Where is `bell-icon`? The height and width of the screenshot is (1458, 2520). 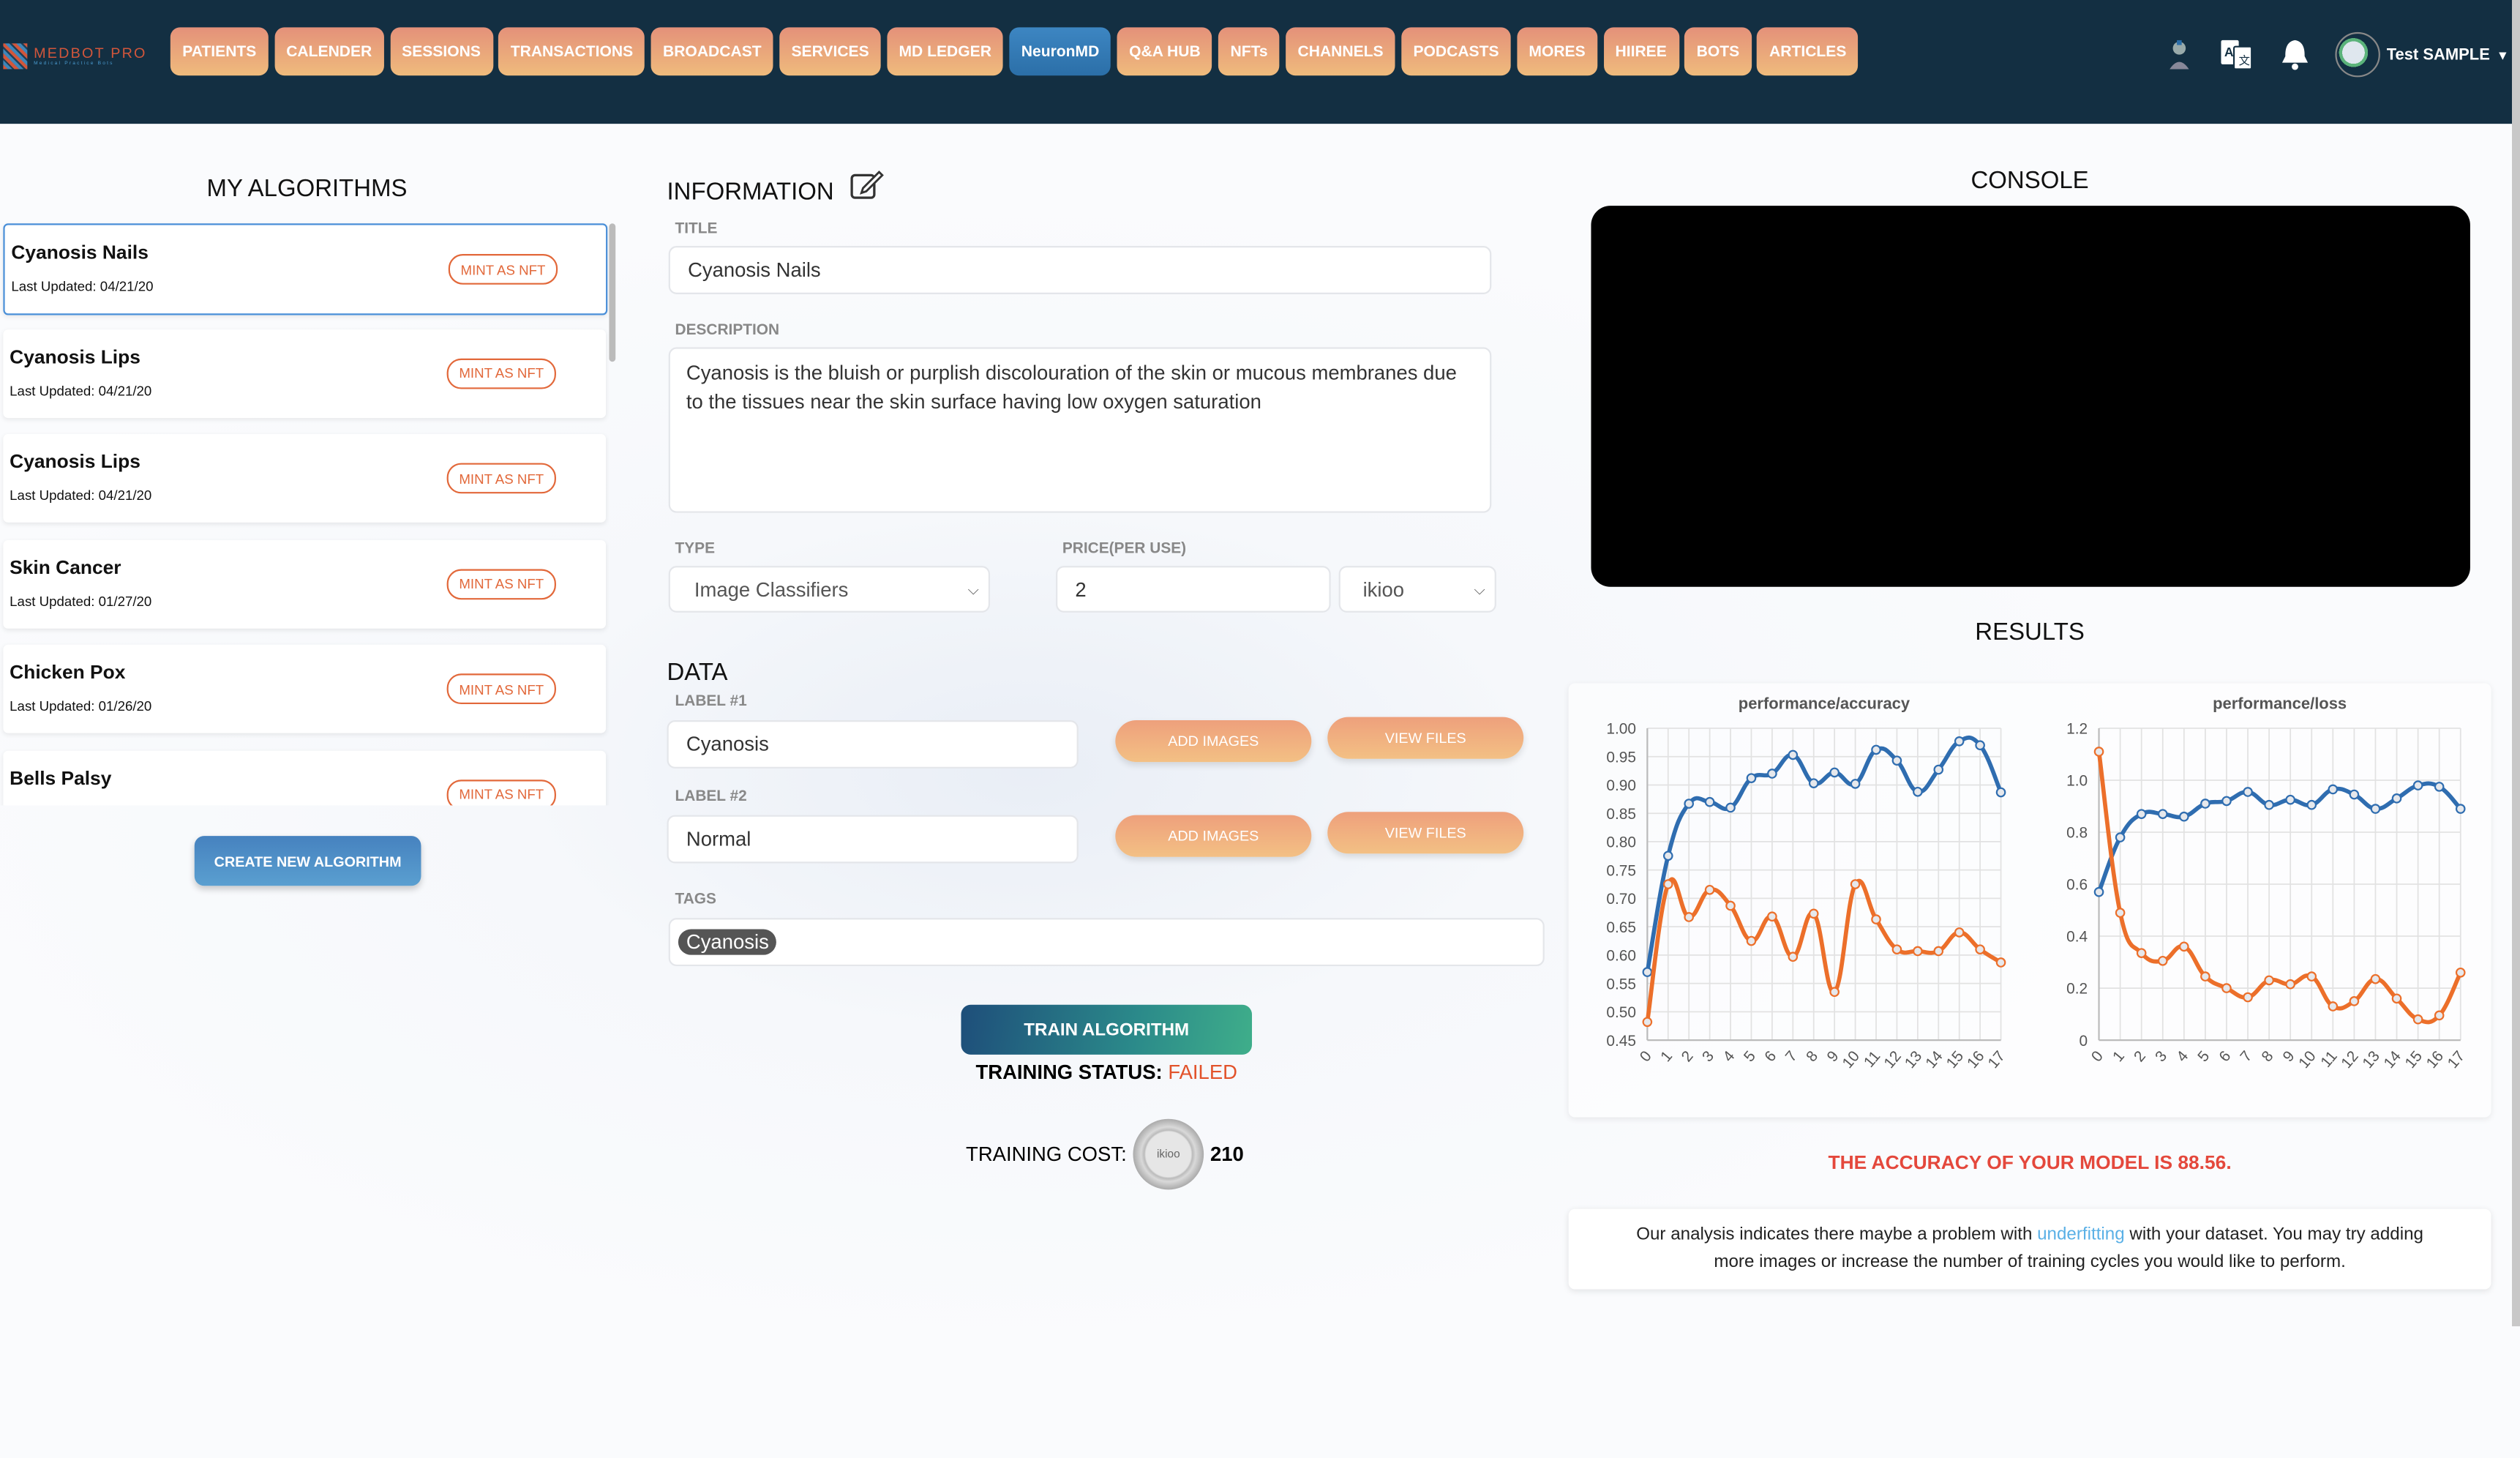 bell-icon is located at coordinates (2294, 55).